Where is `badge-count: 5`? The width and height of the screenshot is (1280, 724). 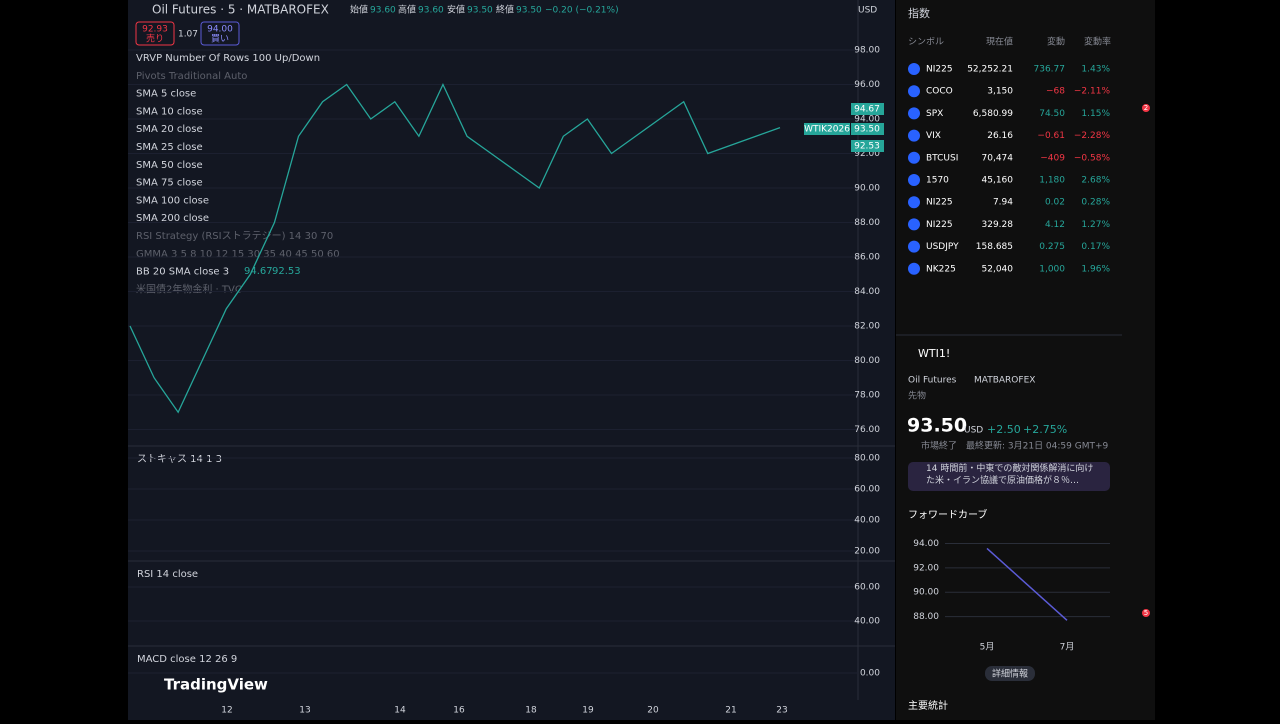 badge-count: 5 is located at coordinates (1146, 613).